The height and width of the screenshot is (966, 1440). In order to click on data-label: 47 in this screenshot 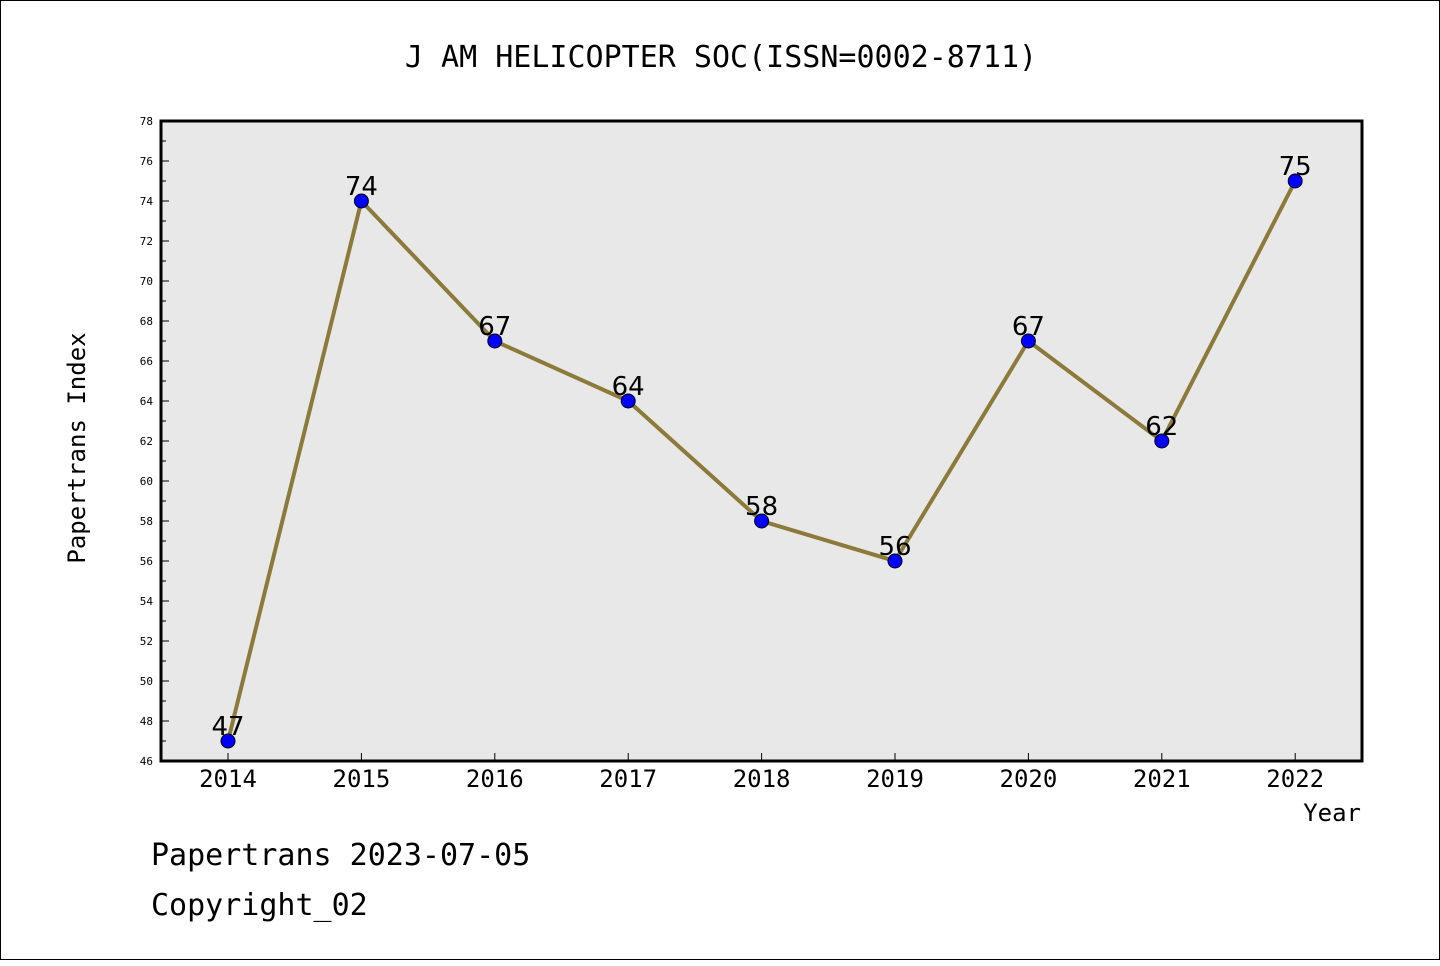, I will do `click(227, 727)`.